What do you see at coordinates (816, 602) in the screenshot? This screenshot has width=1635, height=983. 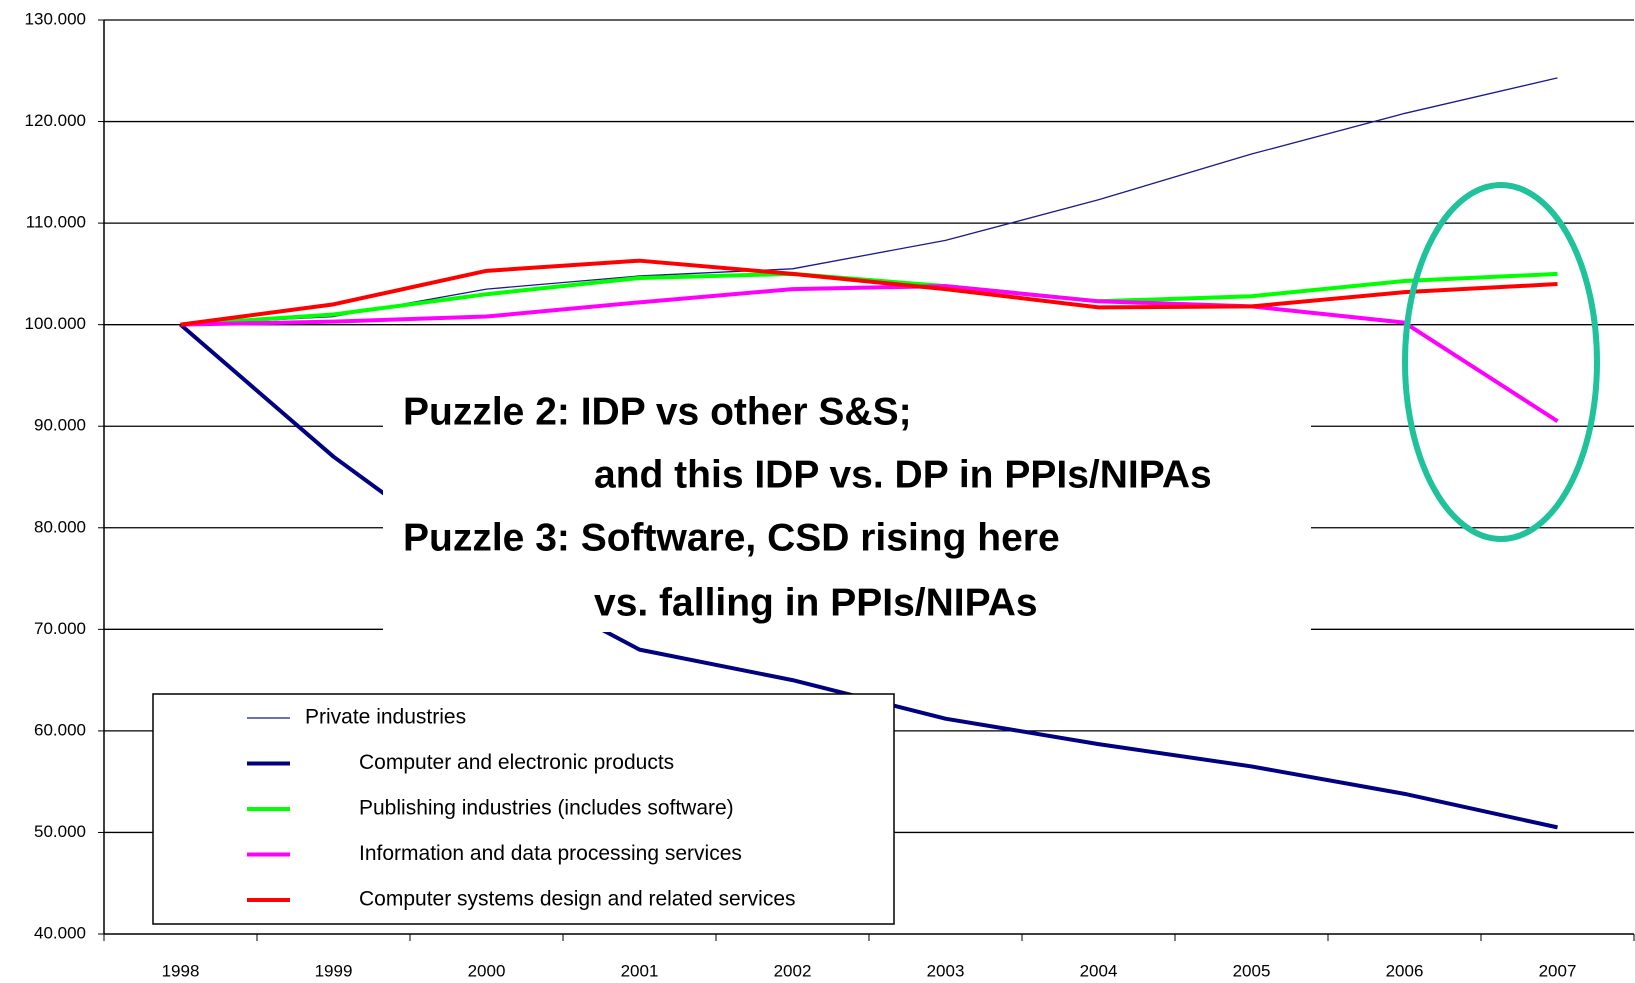 I see `annotation: vs. falling in PPIs/NIPAs` at bounding box center [816, 602].